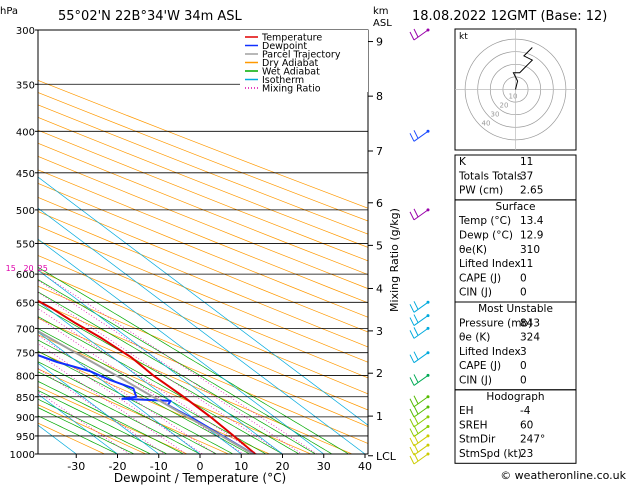 Image resolution: width=629 pixels, height=490 pixels. What do you see at coordinates (25, 354) in the screenshot?
I see `pressure-tick-label: 750` at bounding box center [25, 354].